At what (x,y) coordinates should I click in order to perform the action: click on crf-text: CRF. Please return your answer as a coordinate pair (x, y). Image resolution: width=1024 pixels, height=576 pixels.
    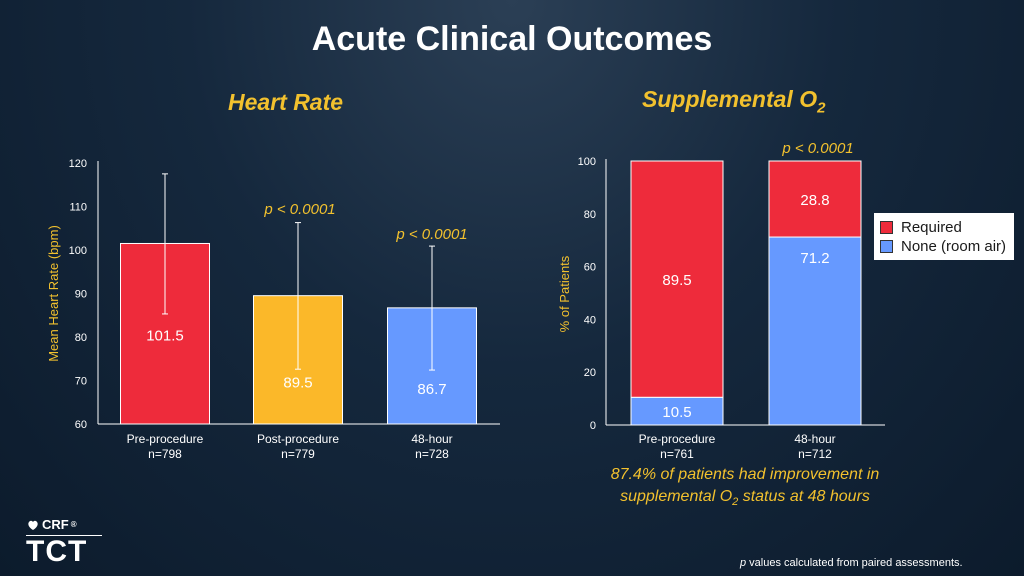
    Looking at the image, I should click on (55, 524).